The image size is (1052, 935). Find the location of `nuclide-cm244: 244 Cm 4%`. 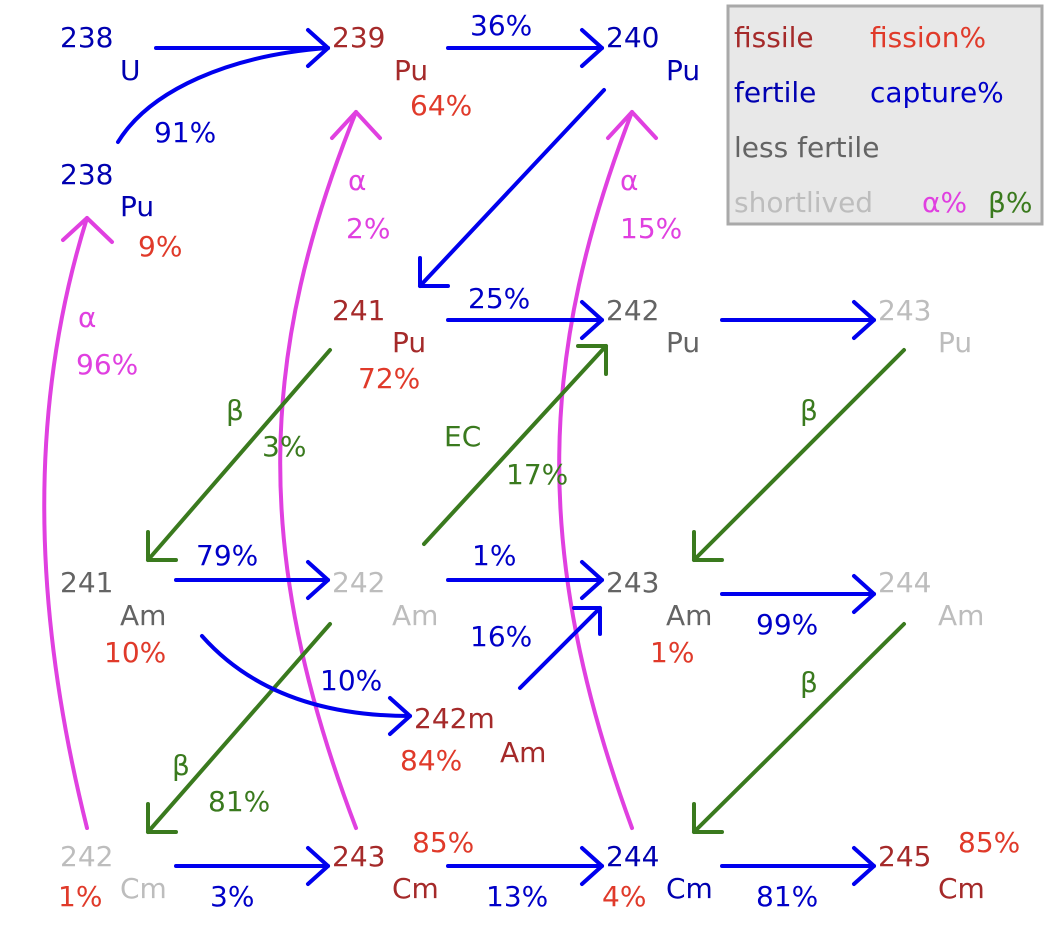

nuclide-cm244: 244 Cm 4% is located at coordinates (657, 876).